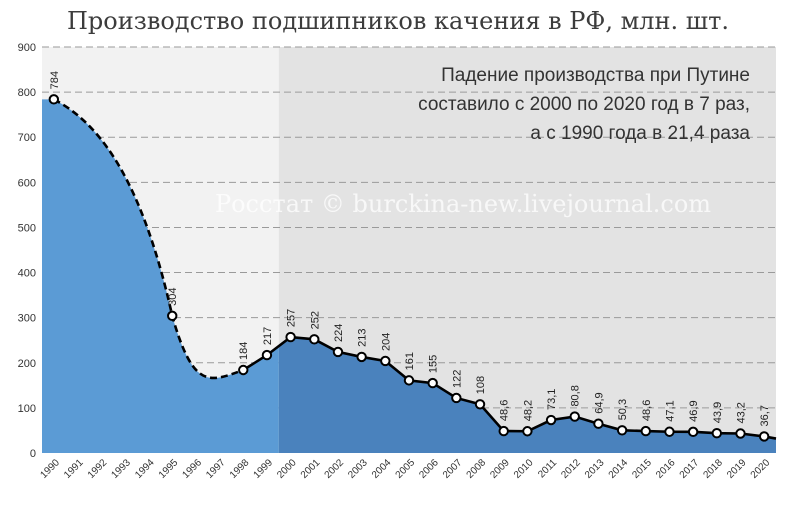  Describe the element at coordinates (453, 469) in the screenshot. I see `x-tick-label: 2007` at that location.